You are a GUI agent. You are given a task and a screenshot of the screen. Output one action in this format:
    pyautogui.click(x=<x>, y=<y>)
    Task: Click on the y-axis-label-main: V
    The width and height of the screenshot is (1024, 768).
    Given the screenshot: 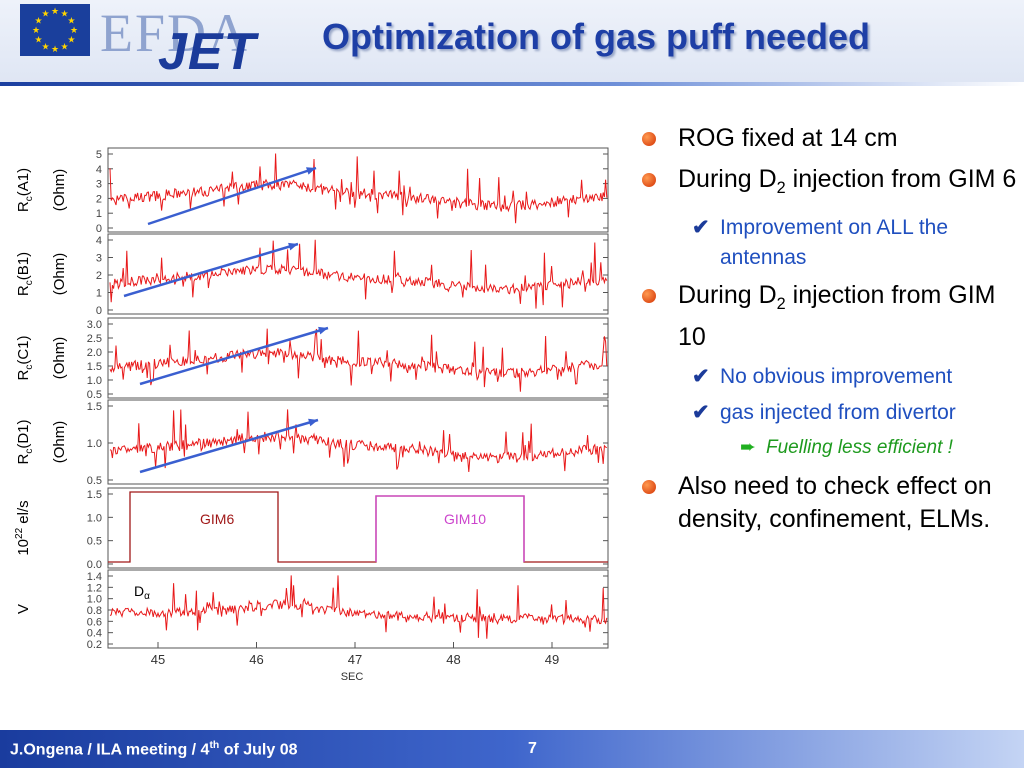 What is the action you would take?
    pyautogui.click(x=23, y=609)
    